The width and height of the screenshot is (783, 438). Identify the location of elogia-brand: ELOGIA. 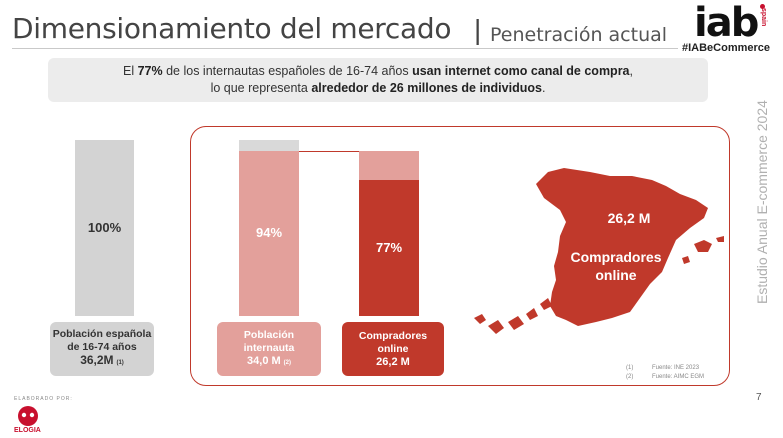
(27, 430).